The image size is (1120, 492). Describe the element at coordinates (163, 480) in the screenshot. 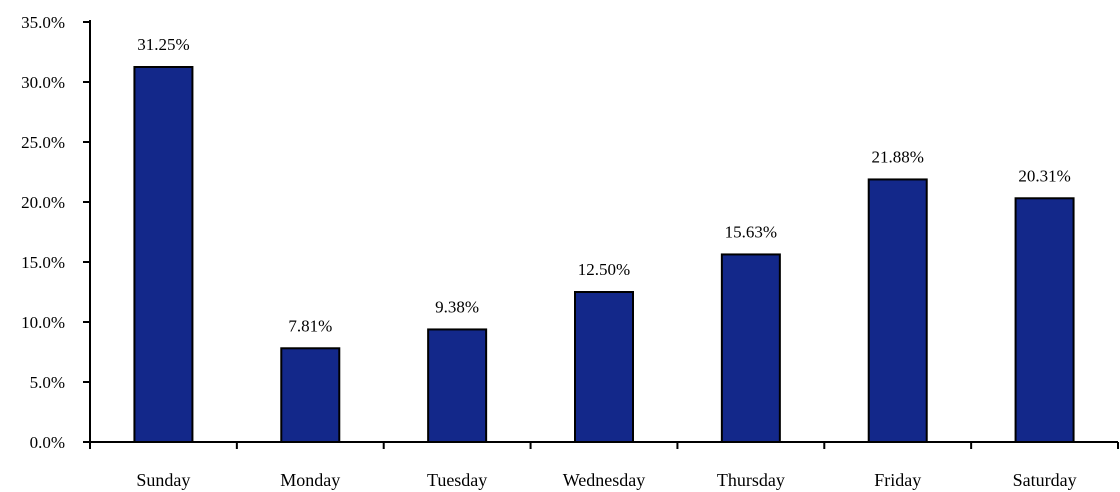

I see `category-label-sunday: Sunday` at that location.